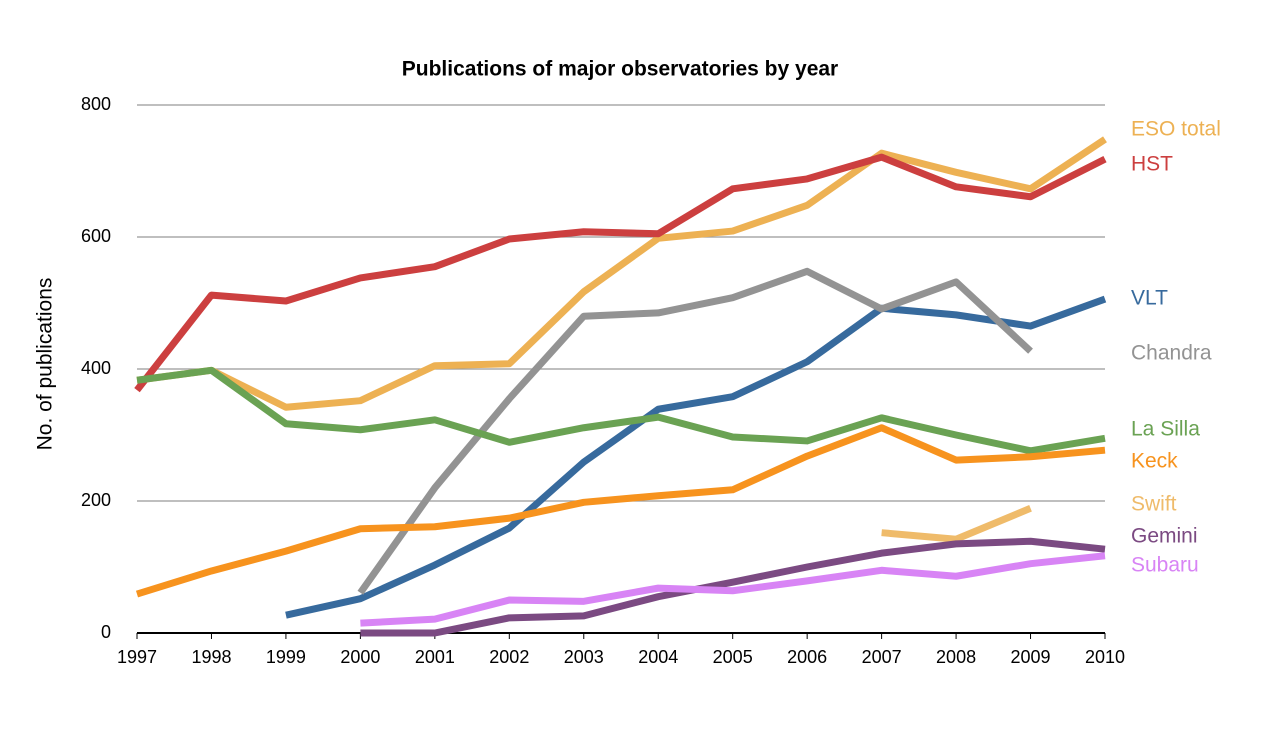 The image size is (1280, 736). I want to click on y-tick-label: 0, so click(106, 632).